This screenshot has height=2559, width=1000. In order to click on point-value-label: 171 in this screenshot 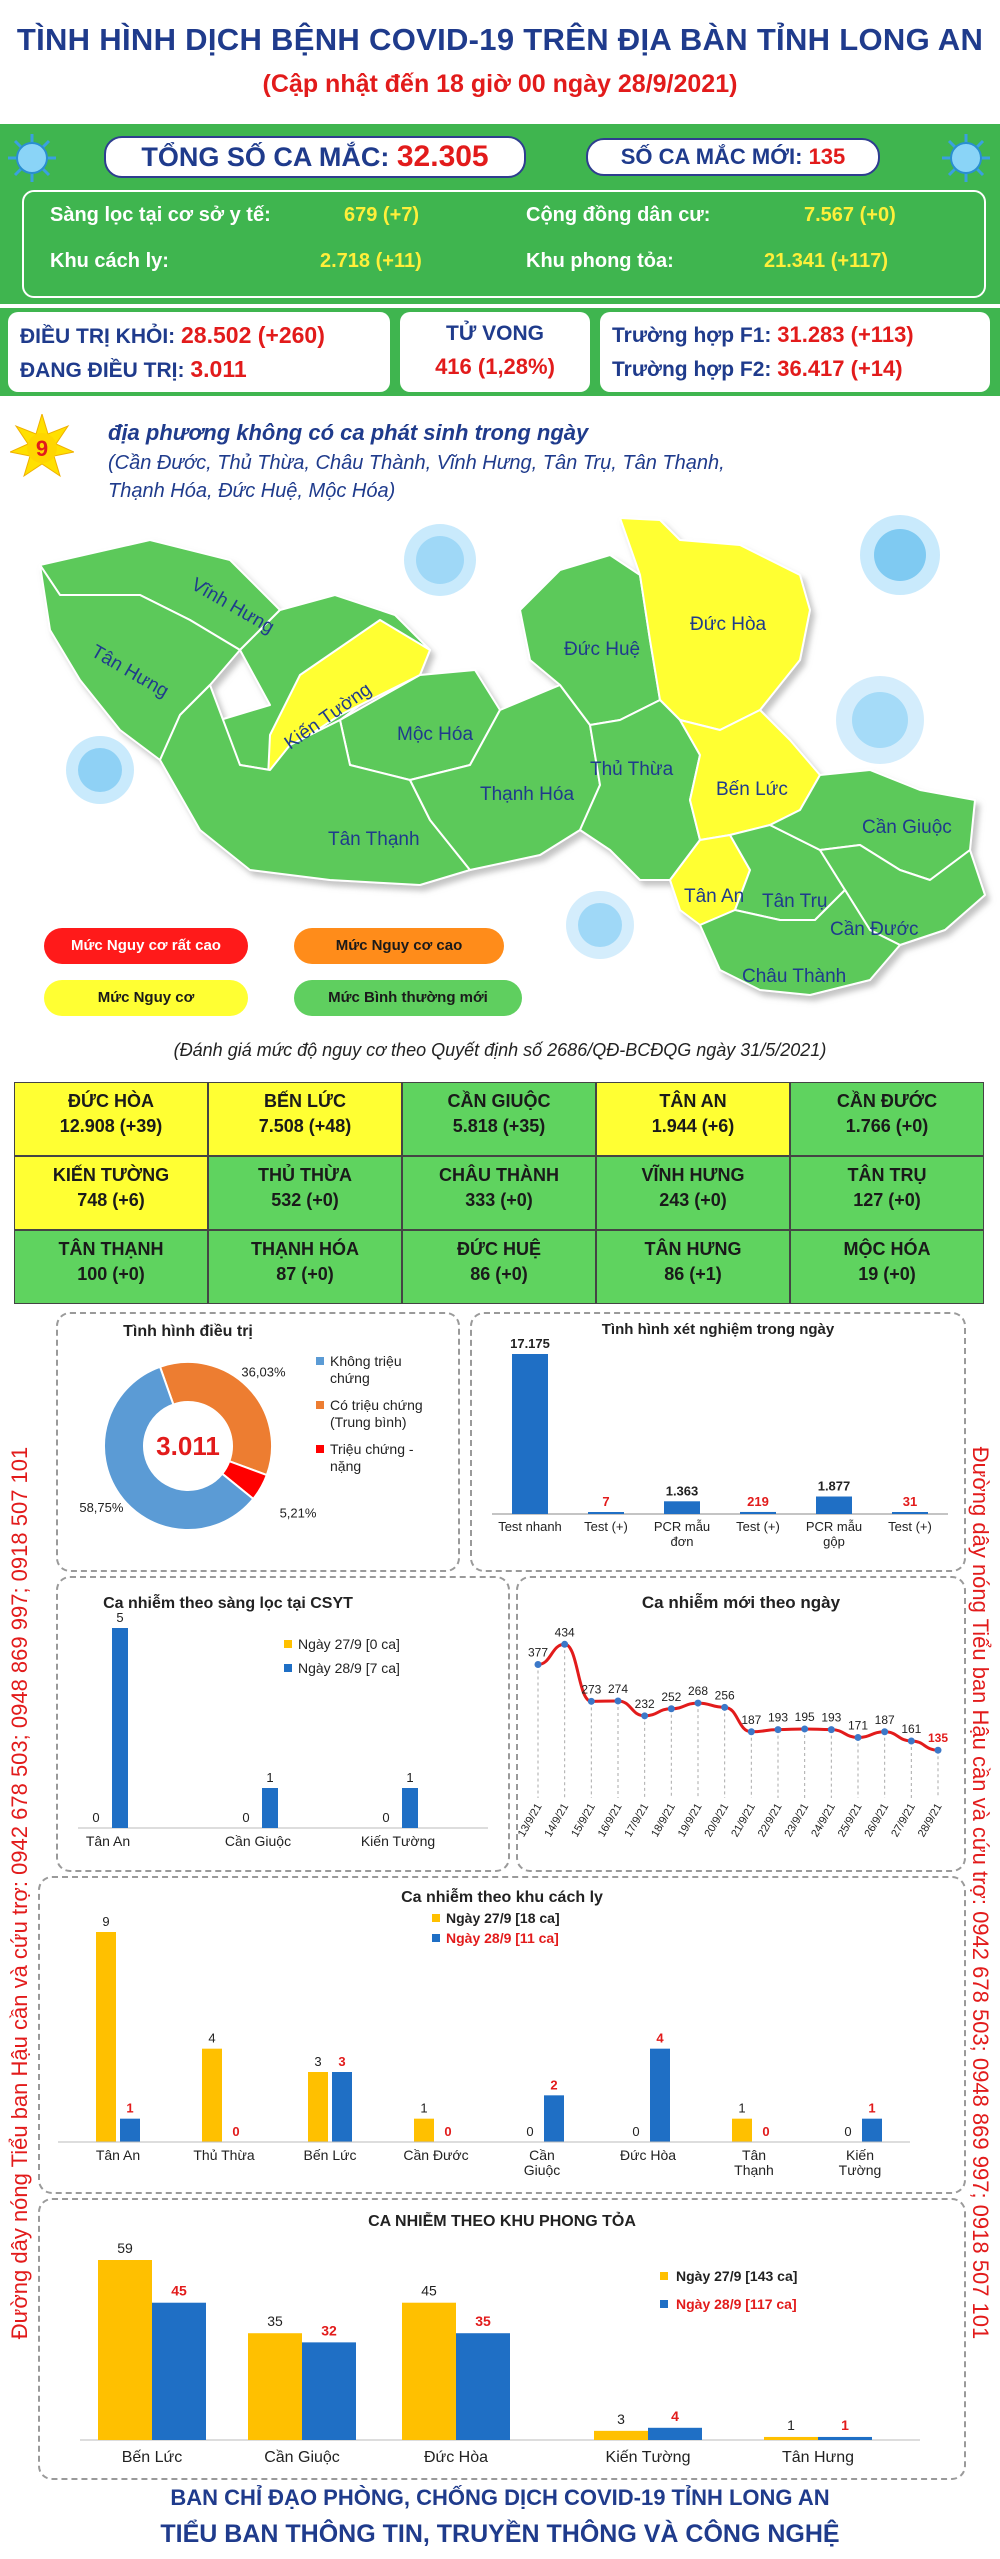, I will do `click(858, 1725)`.